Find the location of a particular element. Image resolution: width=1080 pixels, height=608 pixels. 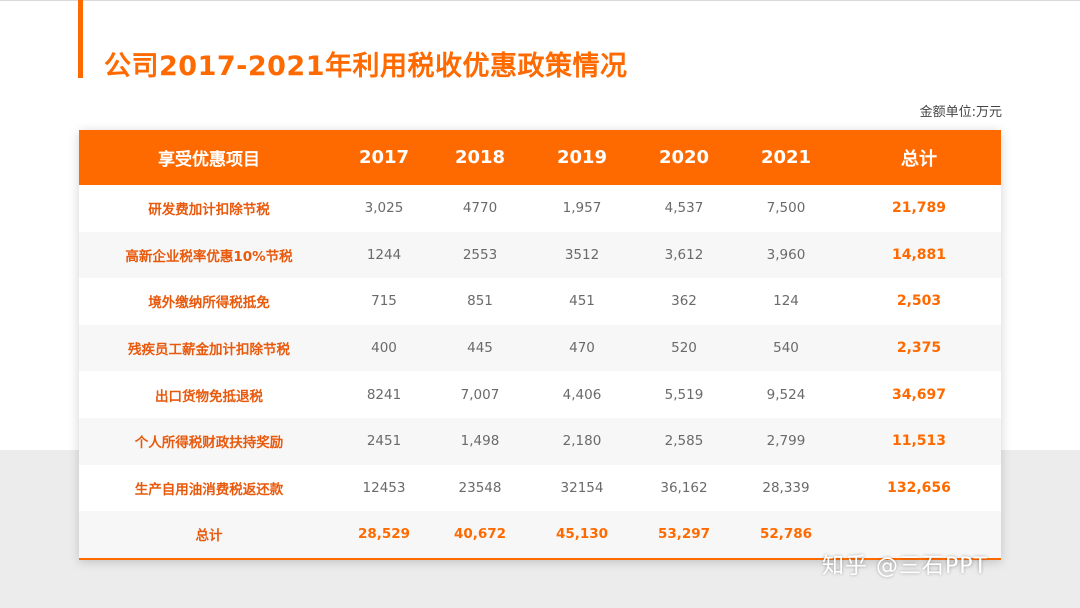

total-row-label: 总计 is located at coordinates (209, 536).